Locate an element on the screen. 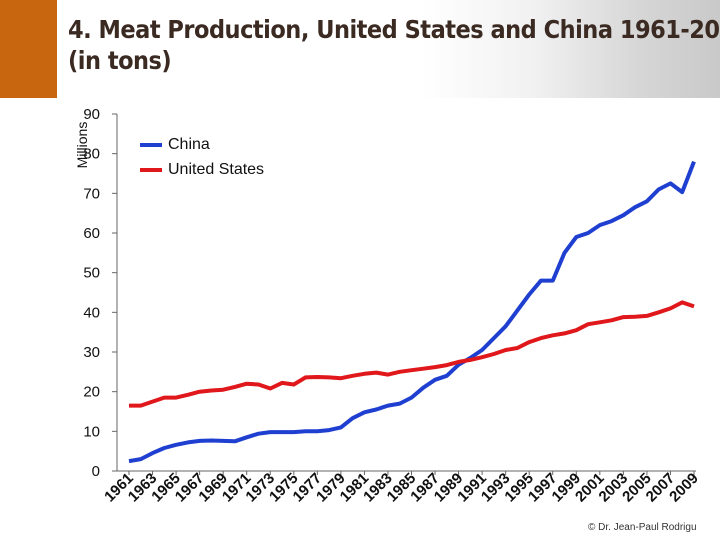 Image resolution: width=720 pixels, height=540 pixels. y-tick-label: 80 is located at coordinates (91, 154).